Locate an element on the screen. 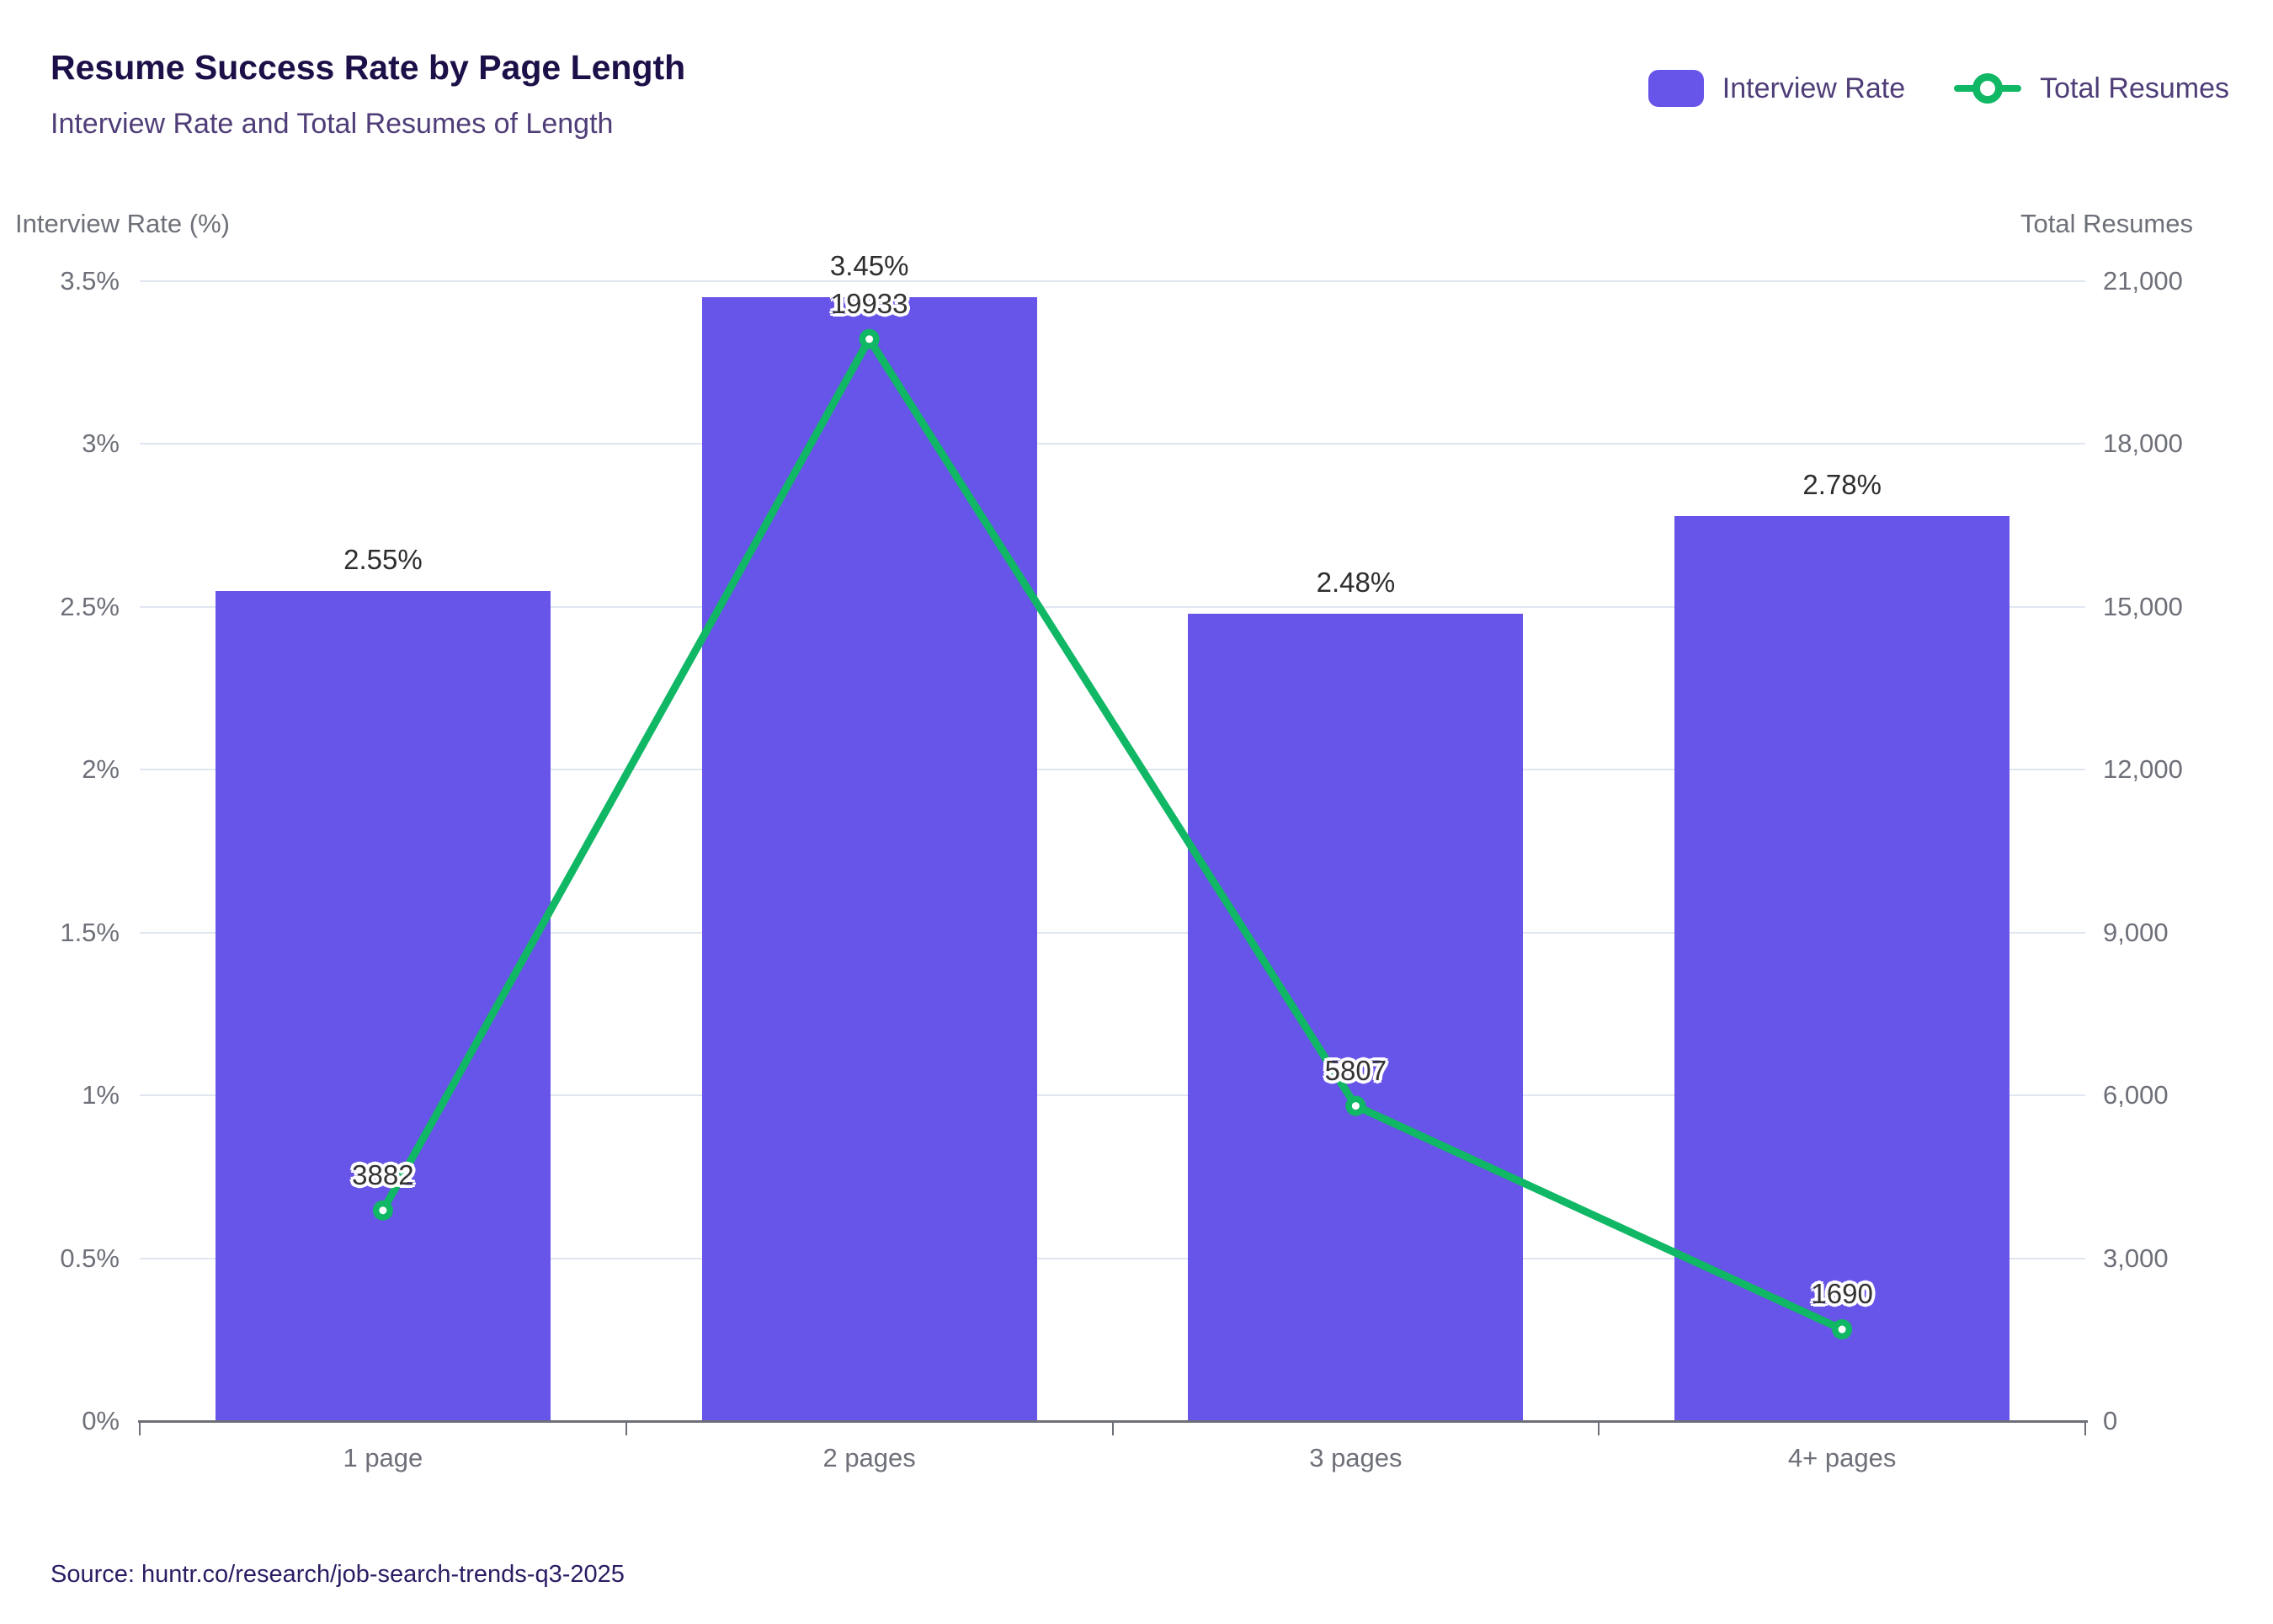  right-axis-tick-label: 3,000 is located at coordinates (2136, 1258).